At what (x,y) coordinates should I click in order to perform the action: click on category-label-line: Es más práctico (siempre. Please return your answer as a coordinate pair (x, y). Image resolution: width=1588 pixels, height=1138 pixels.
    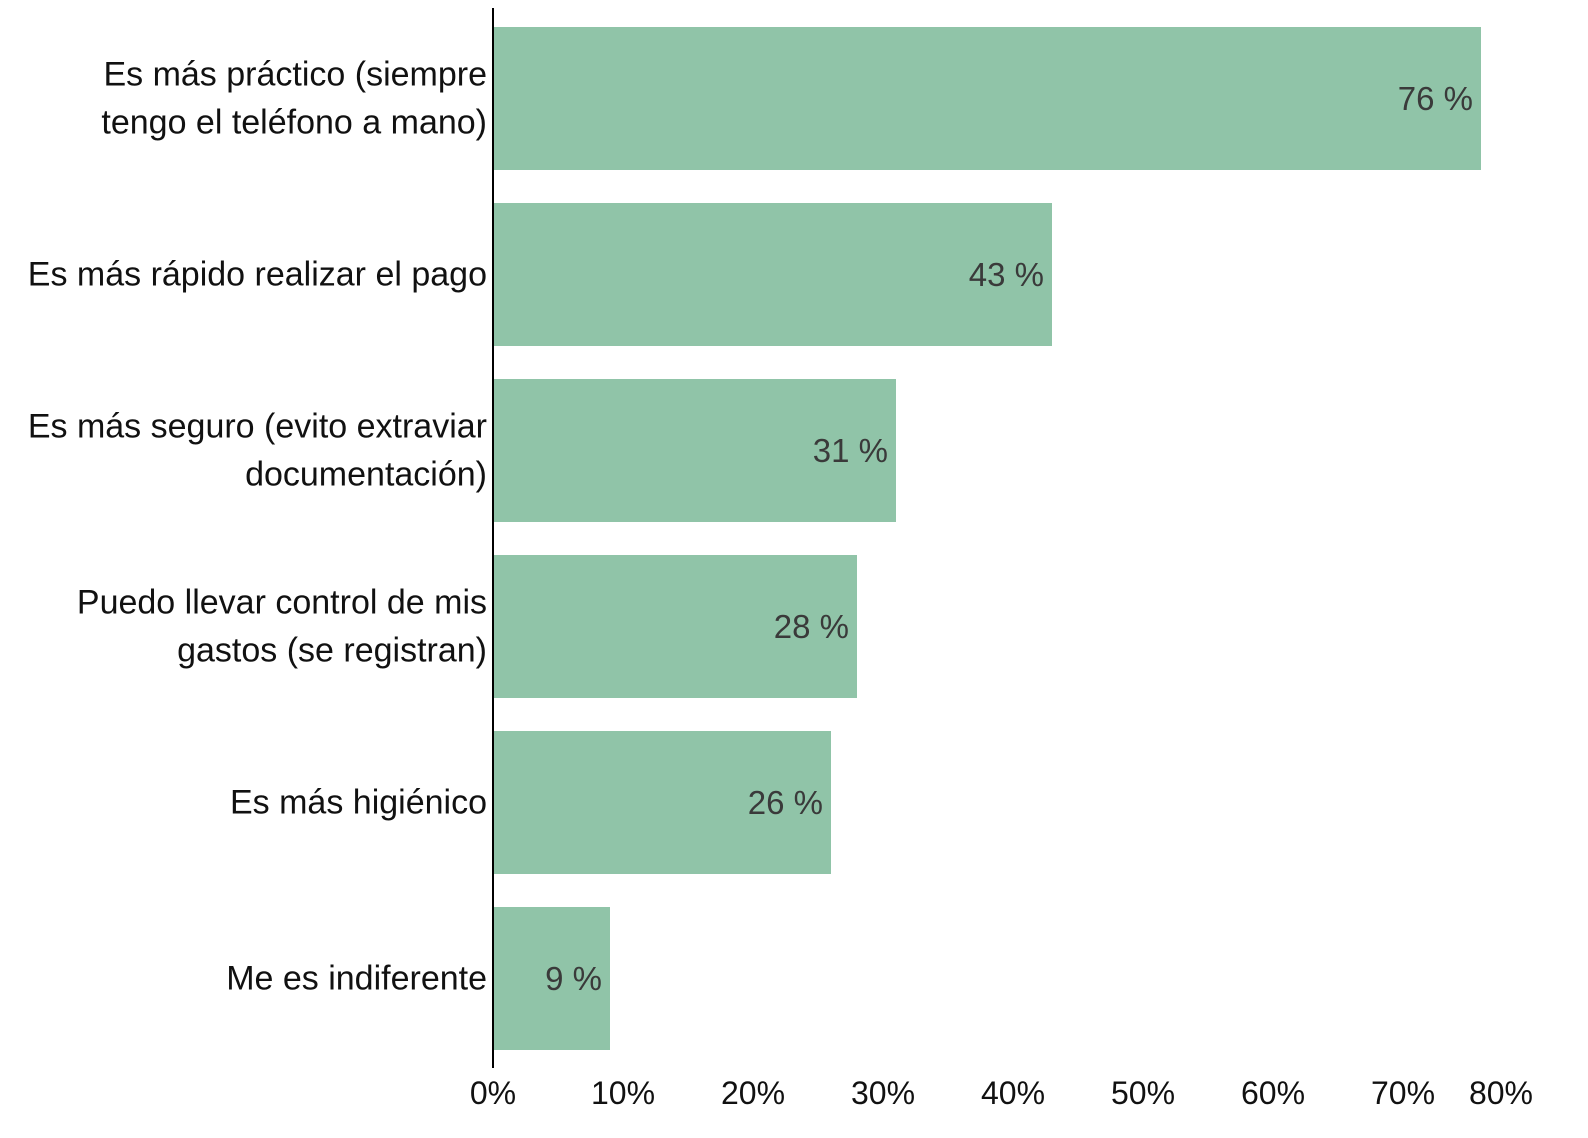
    Looking at the image, I should click on (295, 75).